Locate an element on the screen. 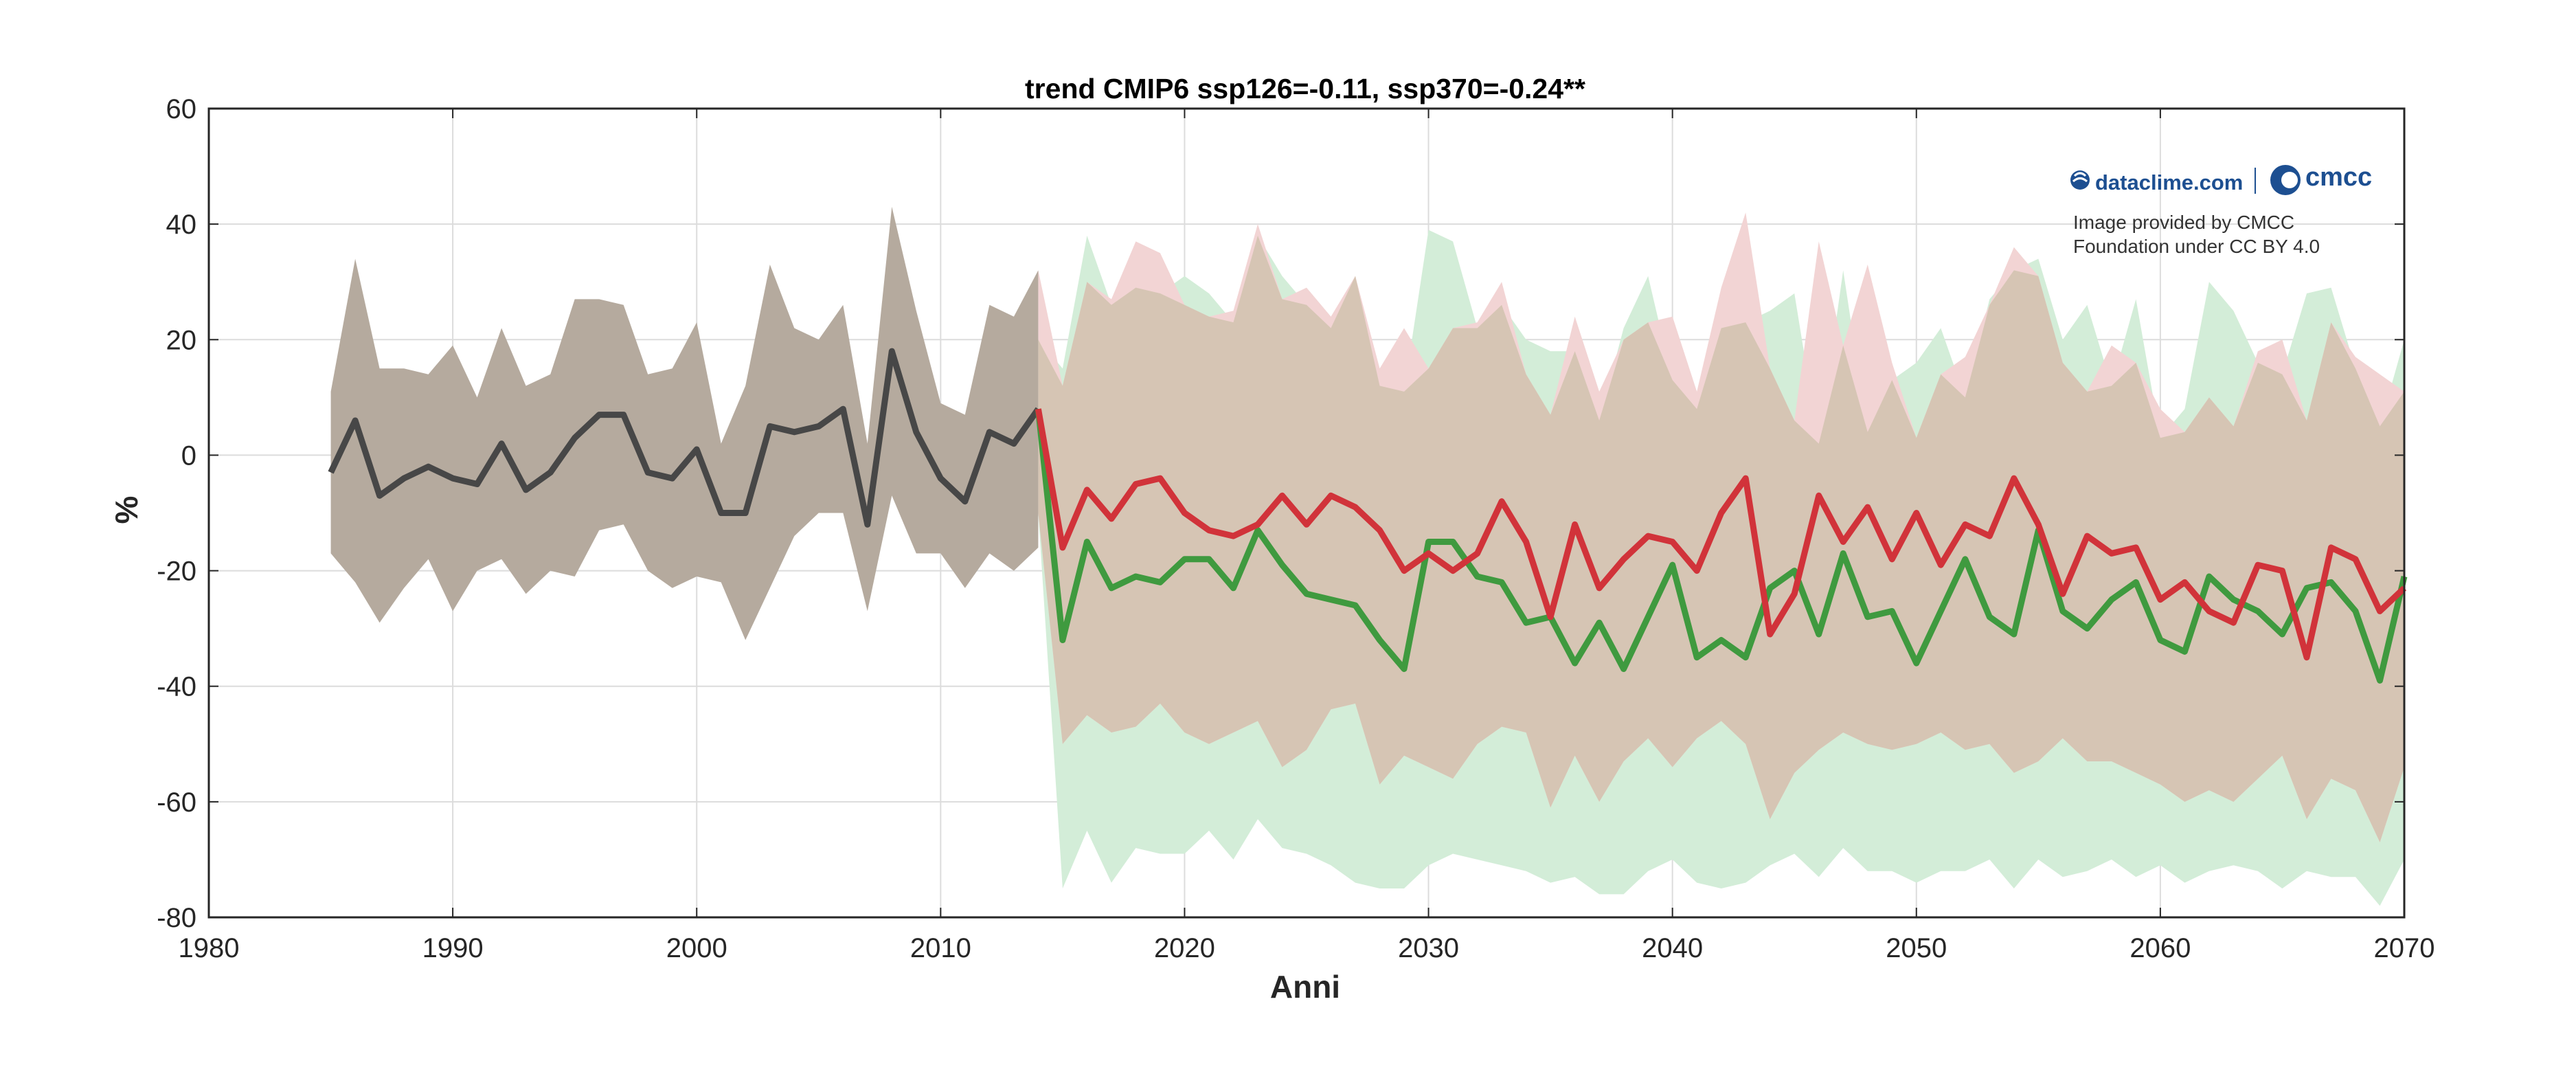  cmcc-logo-icon is located at coordinates (2285, 180).